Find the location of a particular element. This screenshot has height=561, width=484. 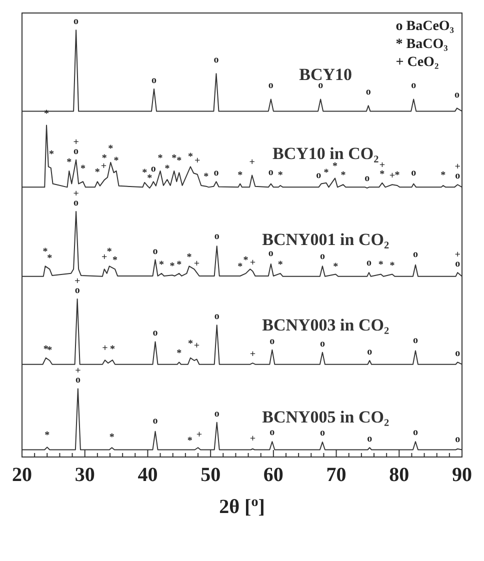

x-tick-label: 50 is located at coordinates (210, 475).